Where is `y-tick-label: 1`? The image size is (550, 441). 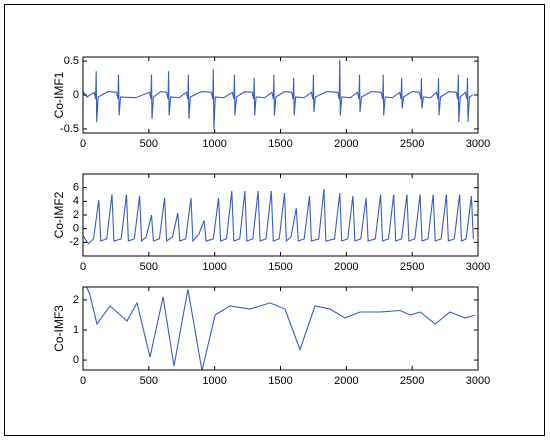
y-tick-label: 1 is located at coordinates (76, 330).